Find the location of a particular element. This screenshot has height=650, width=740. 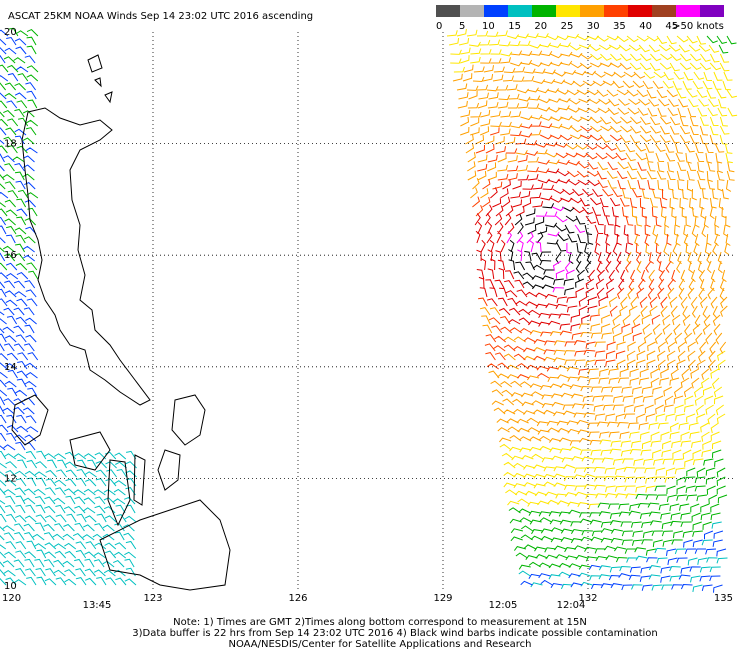

lat-label: 16 is located at coordinates (10, 255).